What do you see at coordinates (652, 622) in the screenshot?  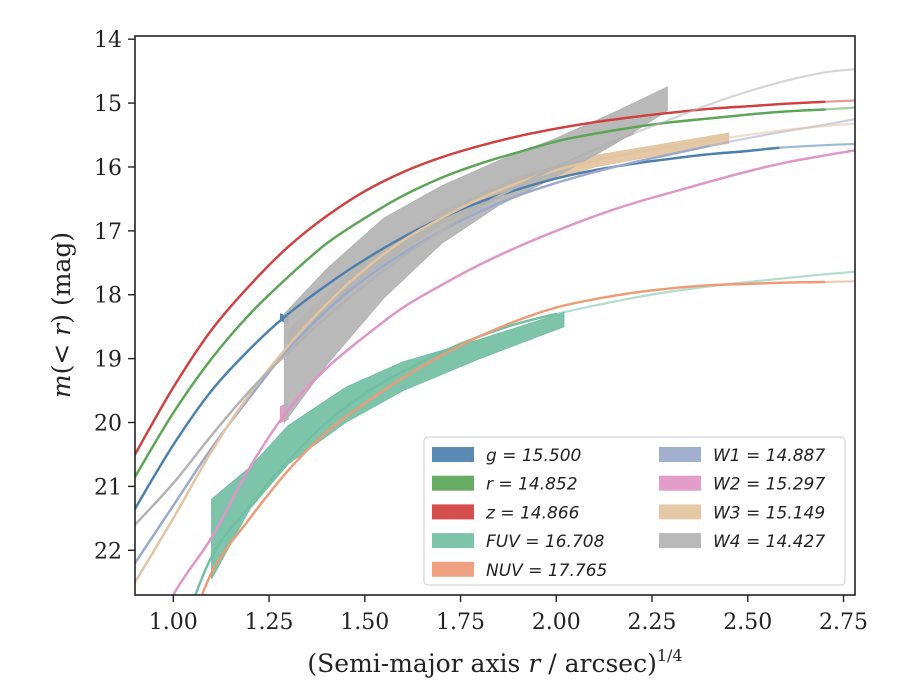 I see `x-tick-label: 2.25` at bounding box center [652, 622].